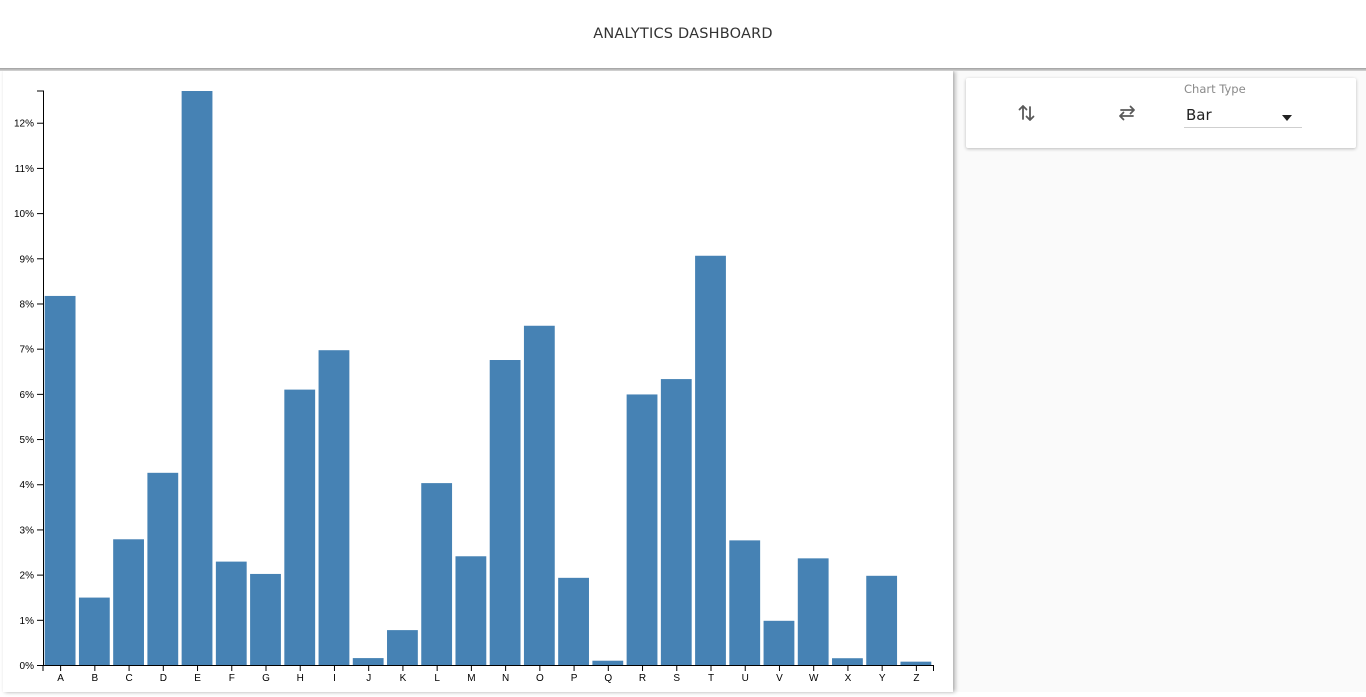 The image size is (1366, 697). Describe the element at coordinates (232, 678) in the screenshot. I see `x-tick-label: F` at that location.